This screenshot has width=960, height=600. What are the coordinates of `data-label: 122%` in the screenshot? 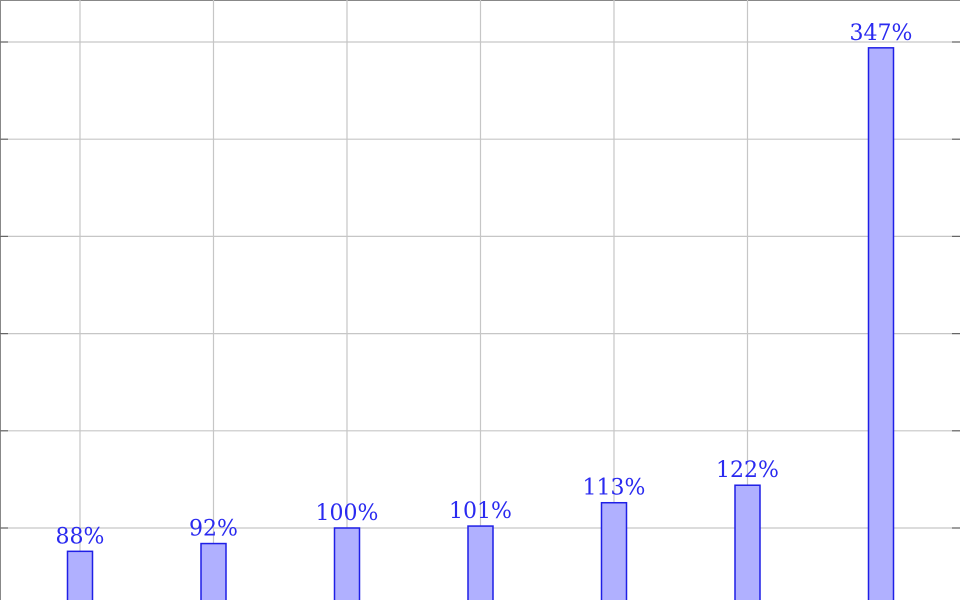 It's located at (747, 470).